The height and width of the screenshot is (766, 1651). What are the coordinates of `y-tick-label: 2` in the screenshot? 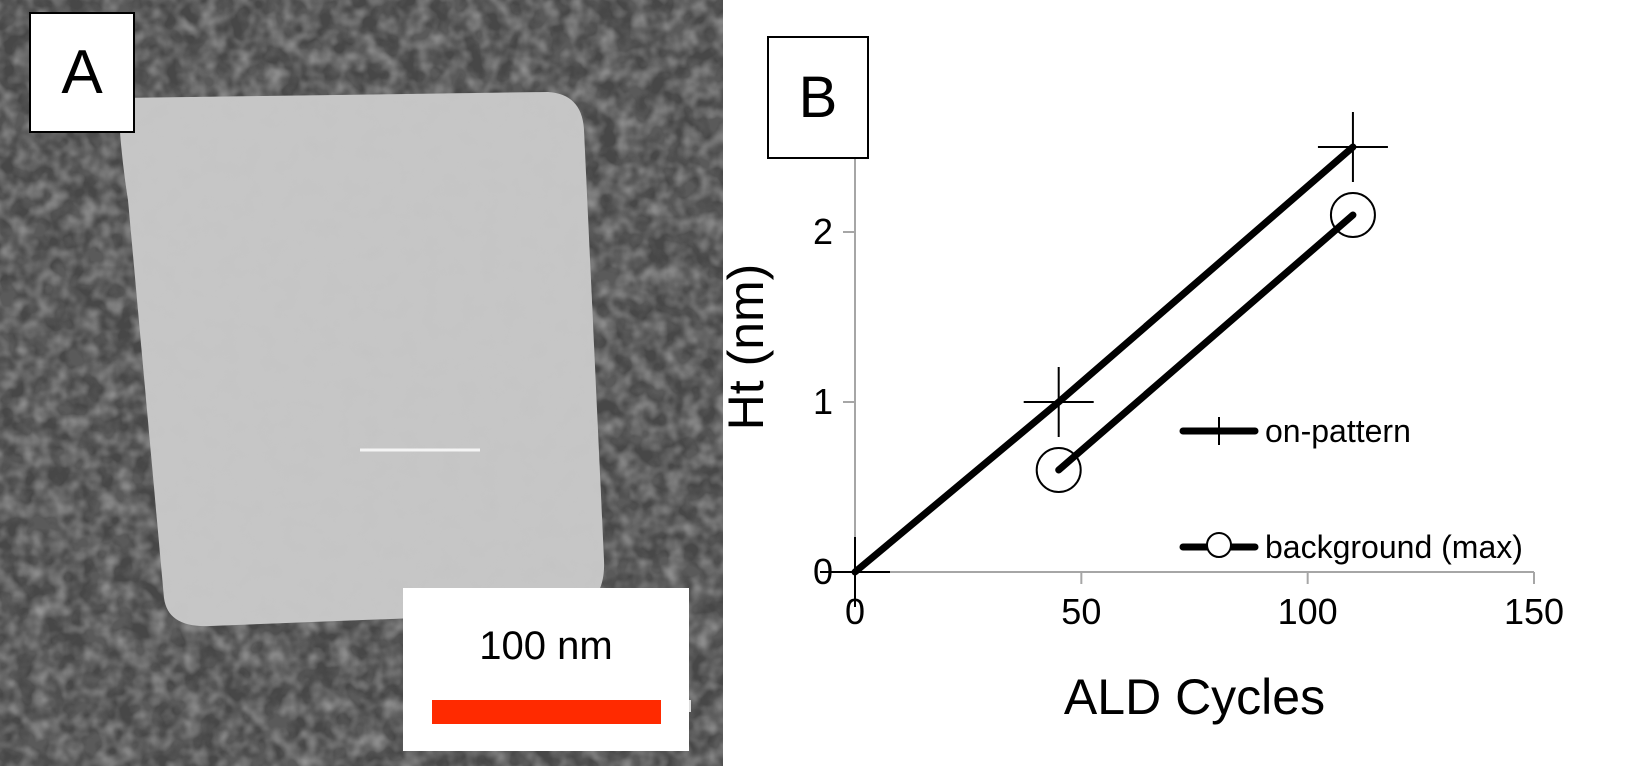 It's located at (823, 231).